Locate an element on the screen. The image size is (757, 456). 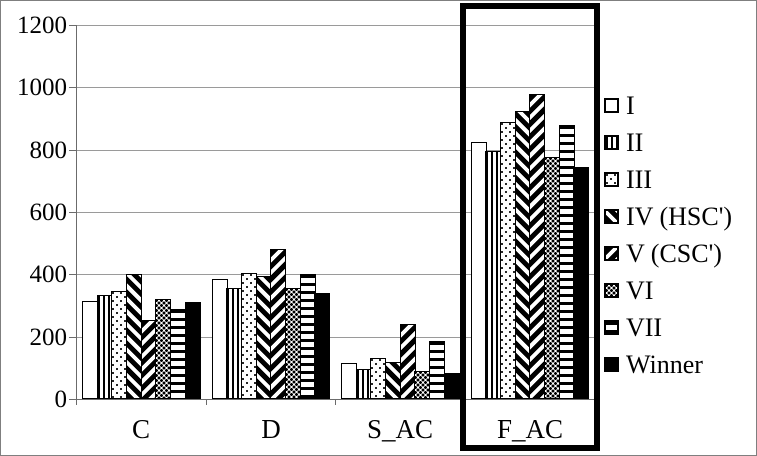
y-axis-label-1000: 1000 is located at coordinates (42, 87).